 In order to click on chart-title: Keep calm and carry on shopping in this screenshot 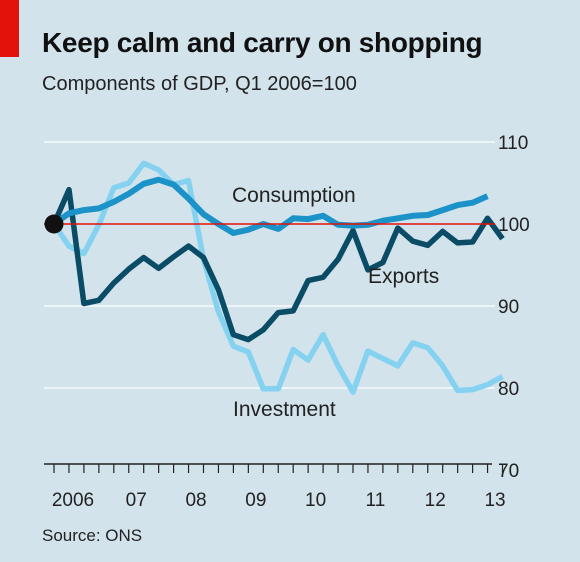, I will do `click(262, 42)`.